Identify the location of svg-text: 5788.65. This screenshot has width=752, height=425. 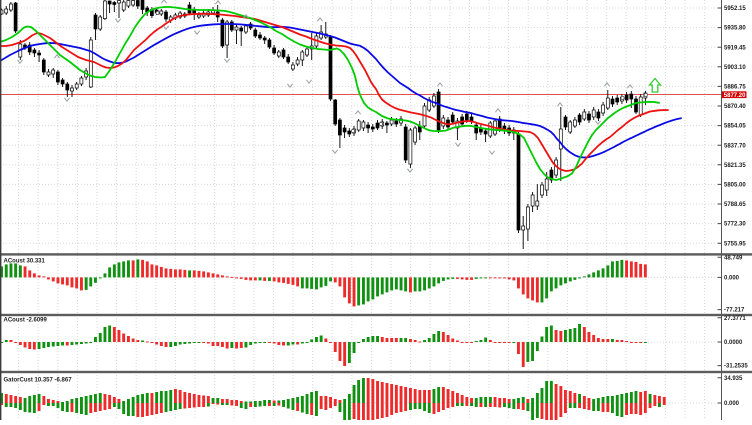
(735, 205).